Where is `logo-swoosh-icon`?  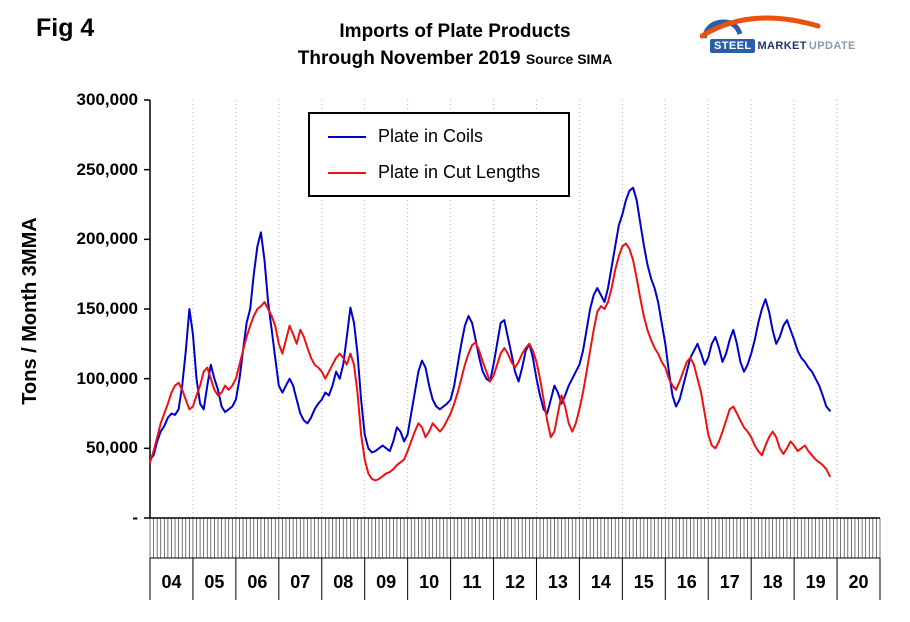 logo-swoosh-icon is located at coordinates (760, 27).